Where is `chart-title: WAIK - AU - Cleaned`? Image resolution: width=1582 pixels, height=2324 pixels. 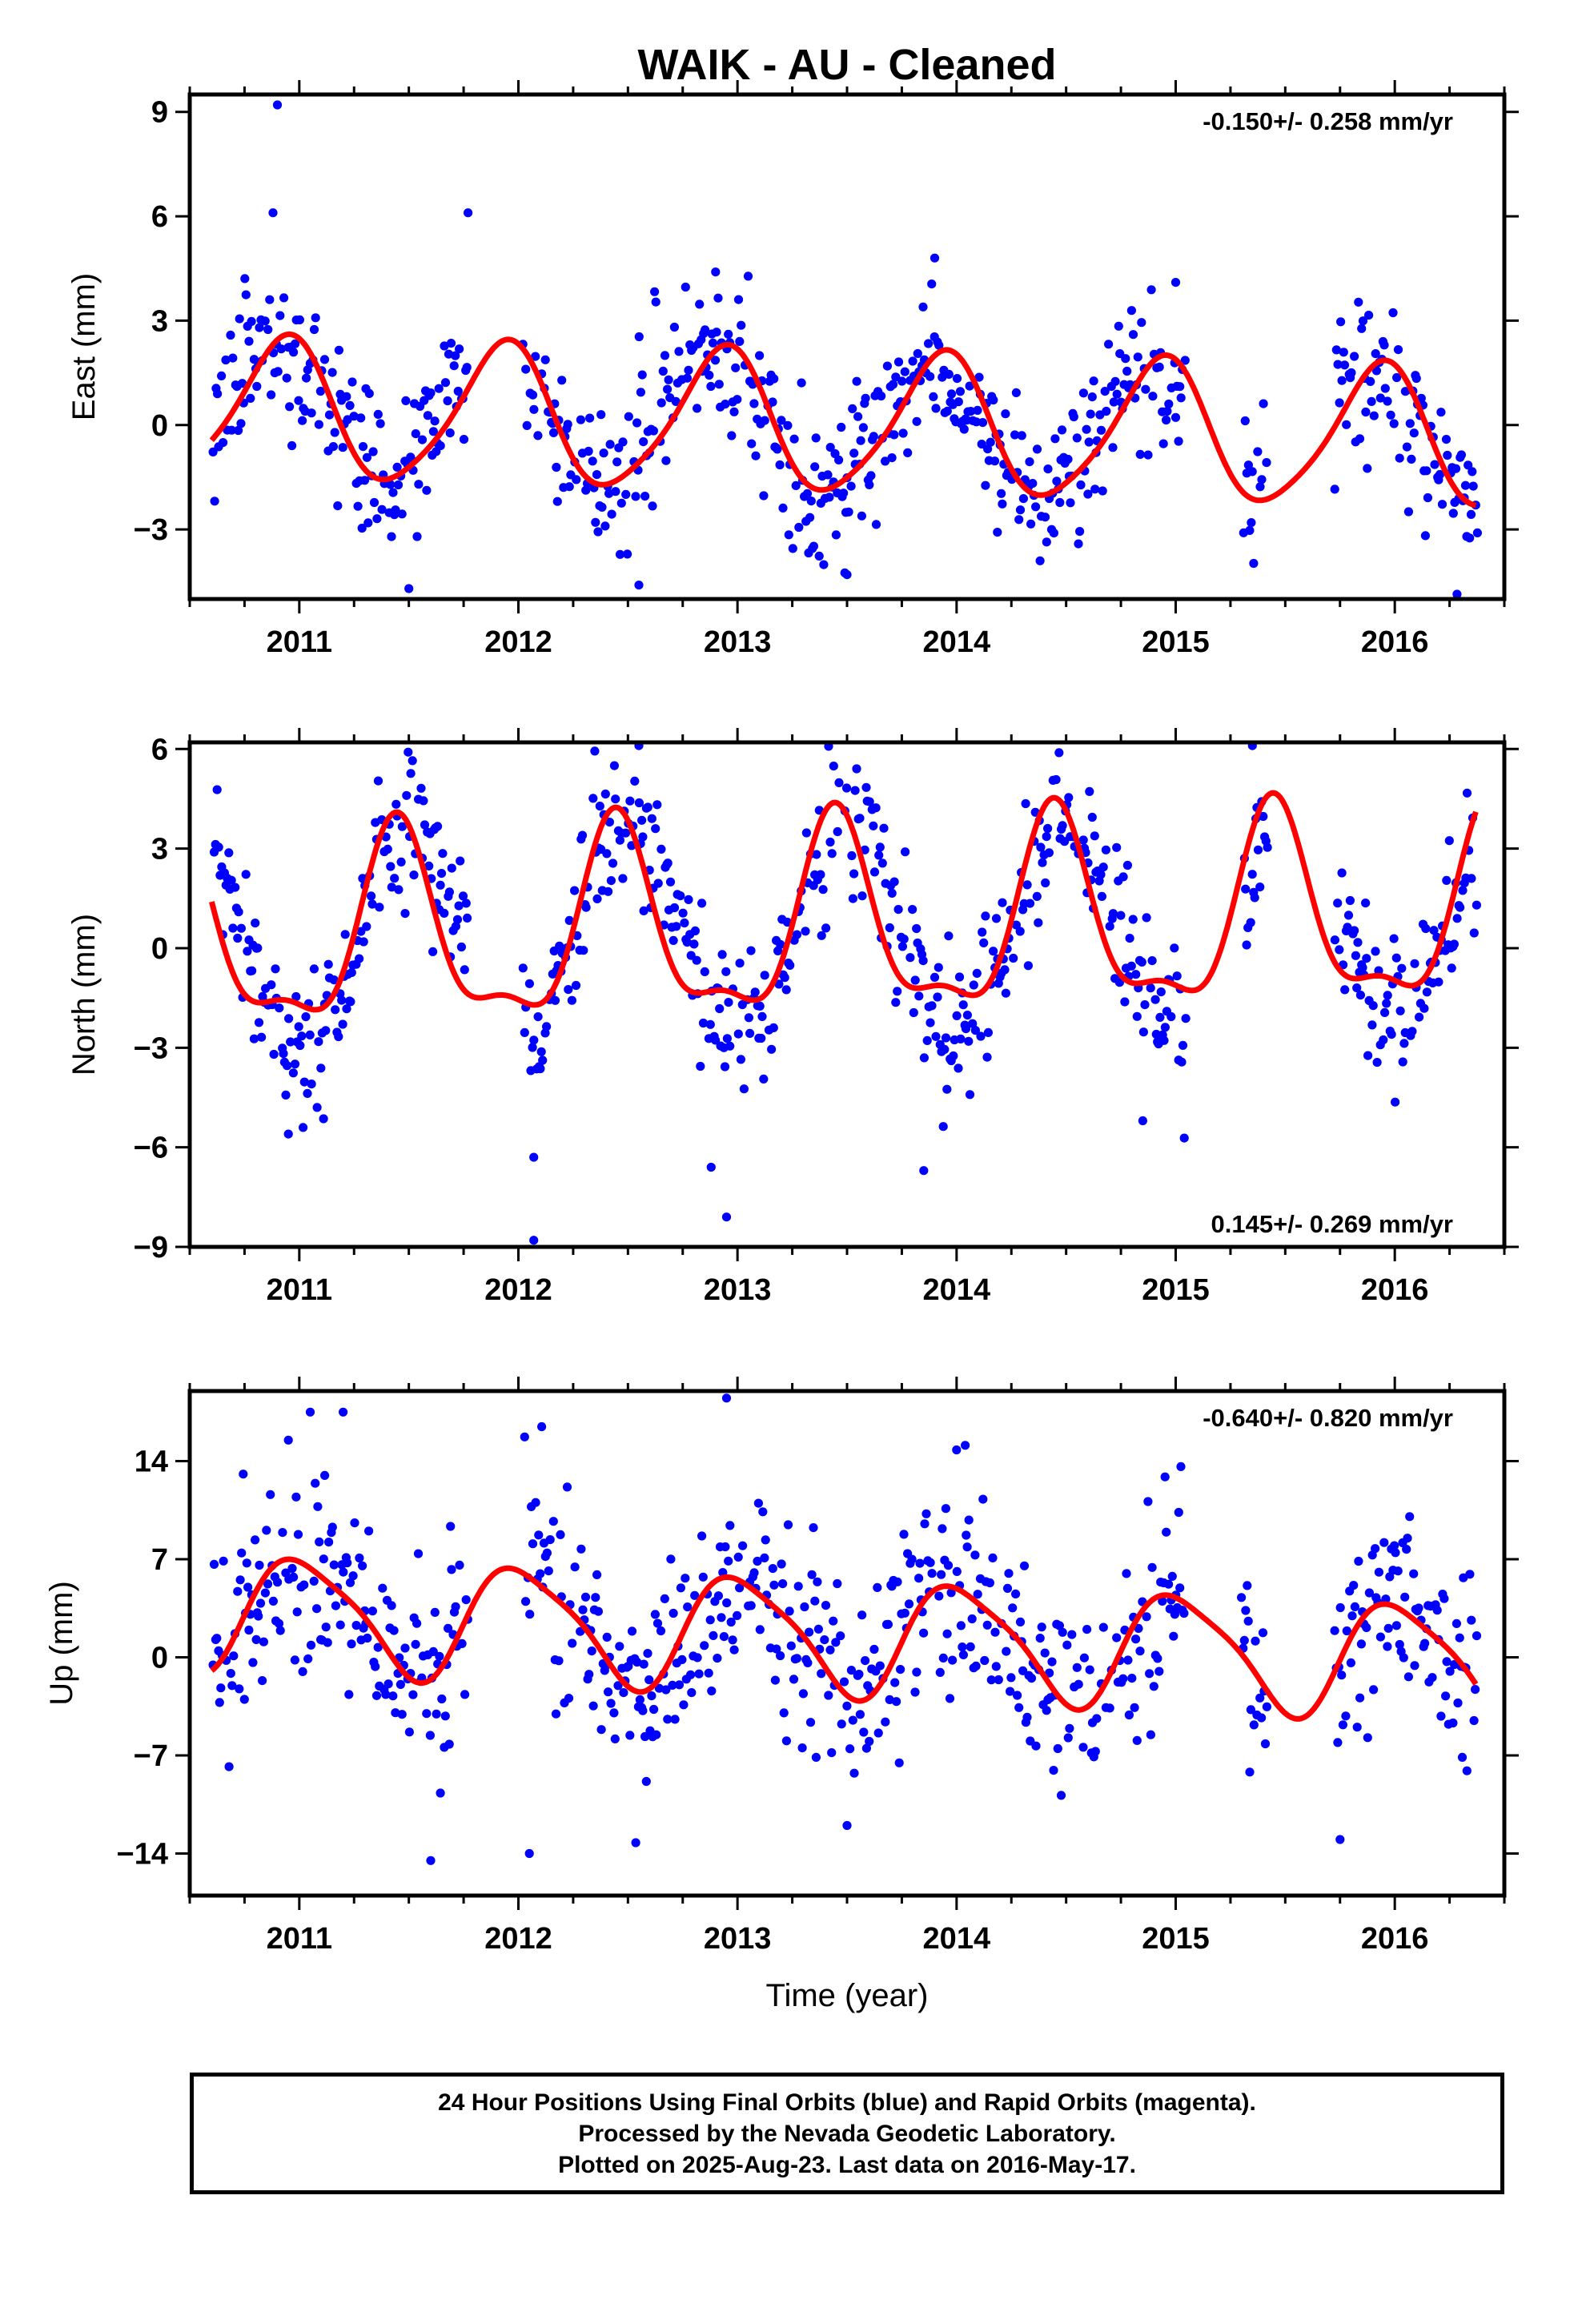 chart-title: WAIK - AU - Cleaned is located at coordinates (847, 65).